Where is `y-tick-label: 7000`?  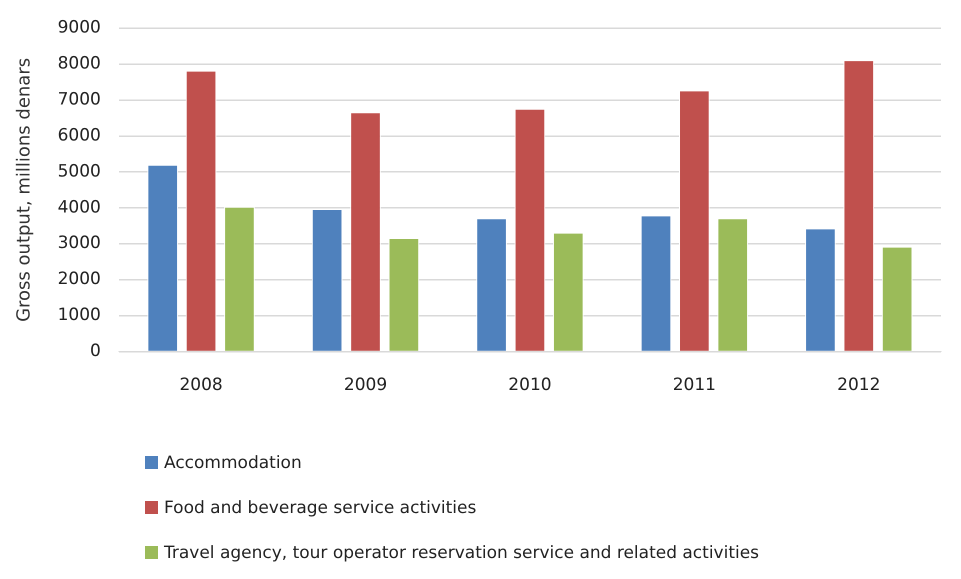
y-tick-label: 7000 is located at coordinates (79, 99).